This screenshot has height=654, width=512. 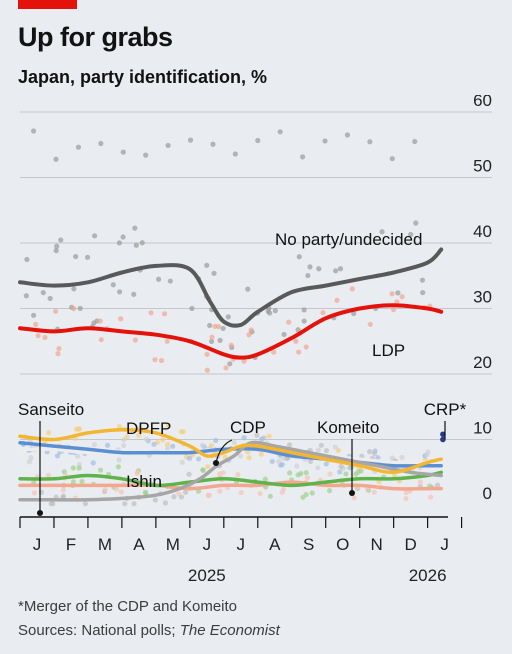 What do you see at coordinates (445, 409) in the screenshot?
I see `label-crp: CRP*` at bounding box center [445, 409].